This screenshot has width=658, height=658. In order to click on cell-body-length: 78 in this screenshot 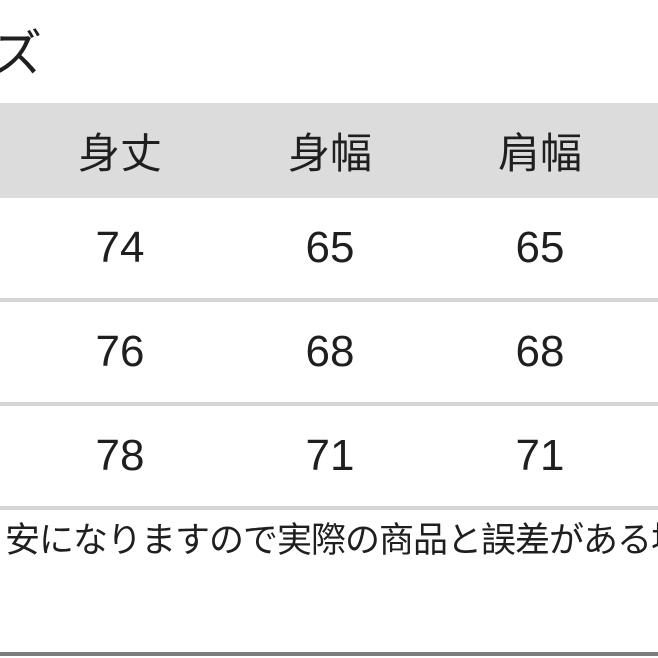, I will do `click(120, 455)`.